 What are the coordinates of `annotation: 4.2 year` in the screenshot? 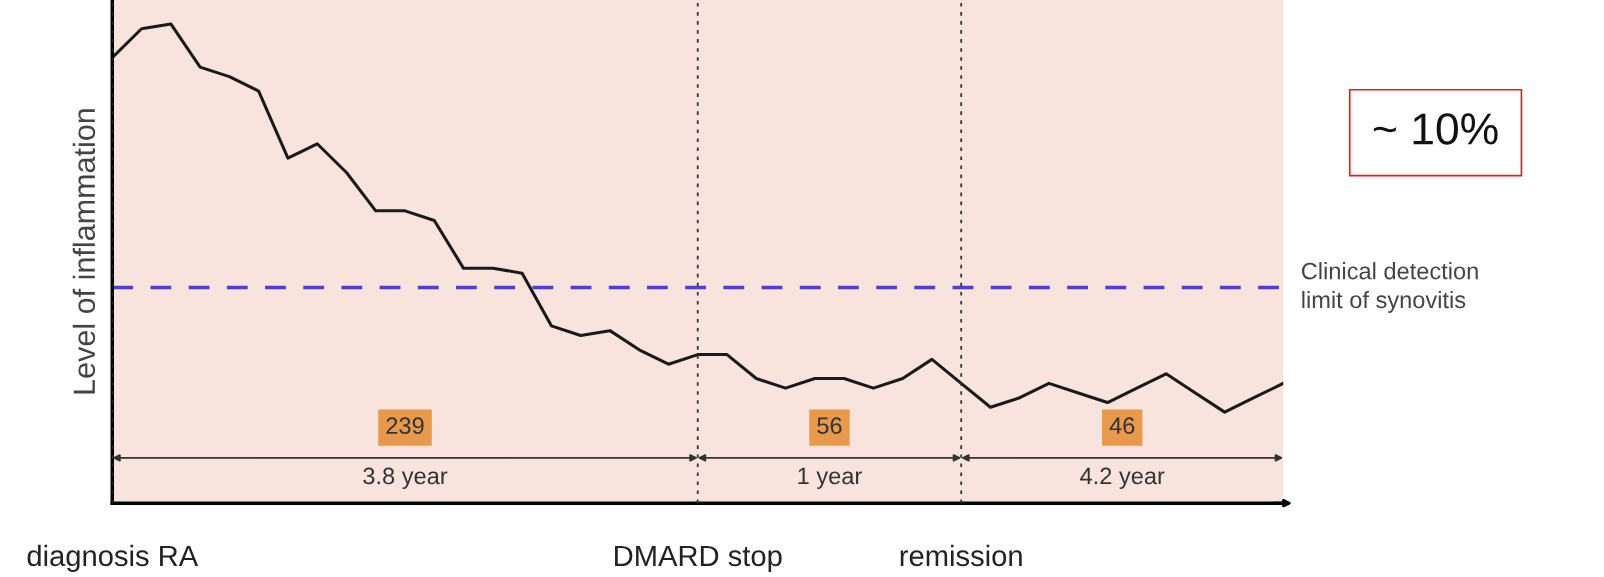 It's located at (1122, 478).